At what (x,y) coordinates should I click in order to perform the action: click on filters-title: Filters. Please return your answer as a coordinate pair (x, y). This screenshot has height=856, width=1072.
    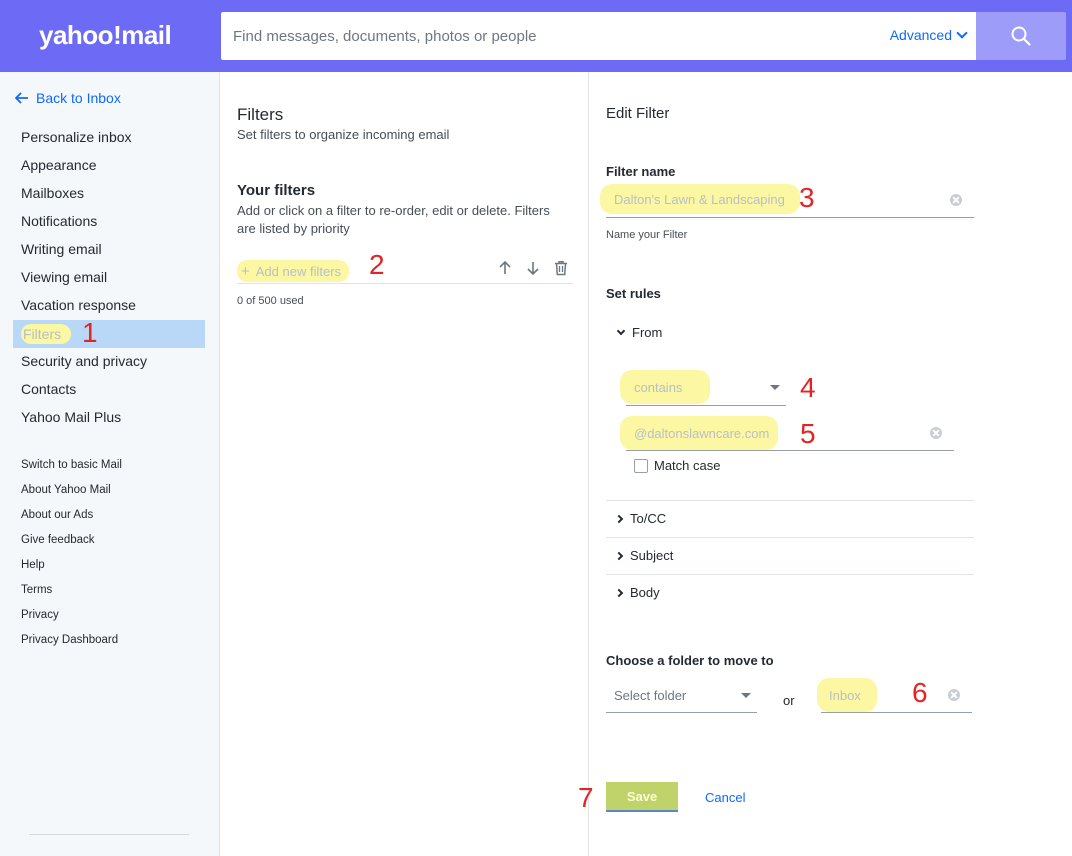
    Looking at the image, I should click on (260, 114).